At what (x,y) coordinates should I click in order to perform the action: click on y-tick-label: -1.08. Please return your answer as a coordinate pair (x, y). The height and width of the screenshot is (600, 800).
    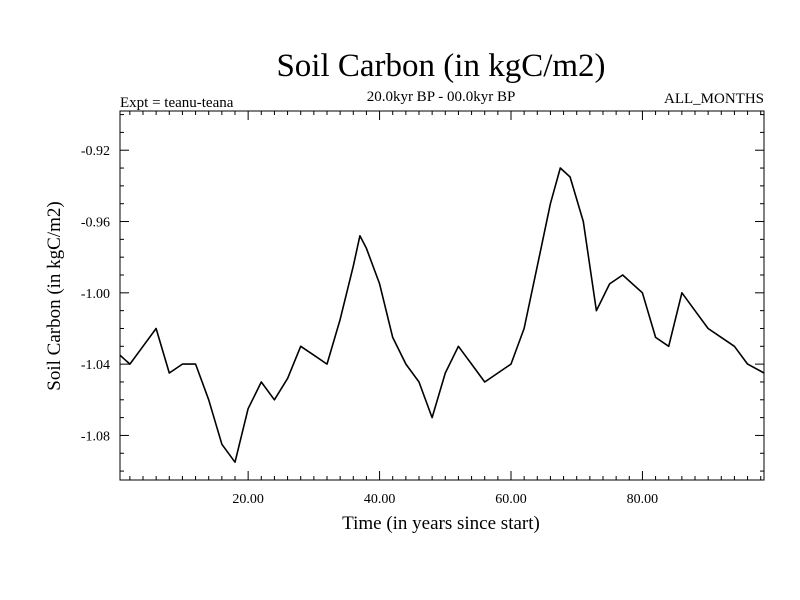
    Looking at the image, I should click on (95, 436).